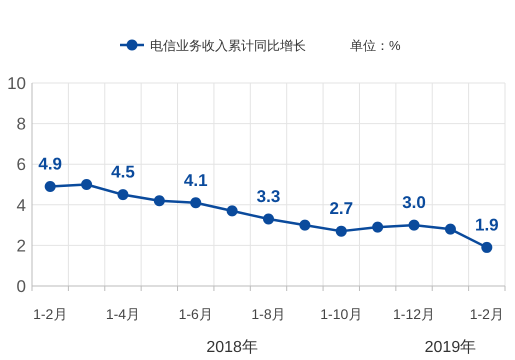 This screenshot has height=360, width=515. What do you see at coordinates (21, 286) in the screenshot?
I see `y-tick-label: 0` at bounding box center [21, 286].